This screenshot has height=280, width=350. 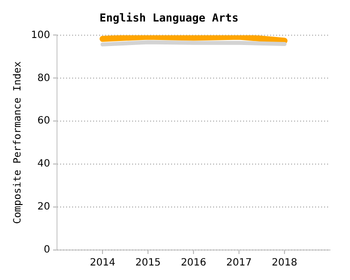 I want to click on y-axis-title: Composite Performance Index, so click(x=18, y=142).